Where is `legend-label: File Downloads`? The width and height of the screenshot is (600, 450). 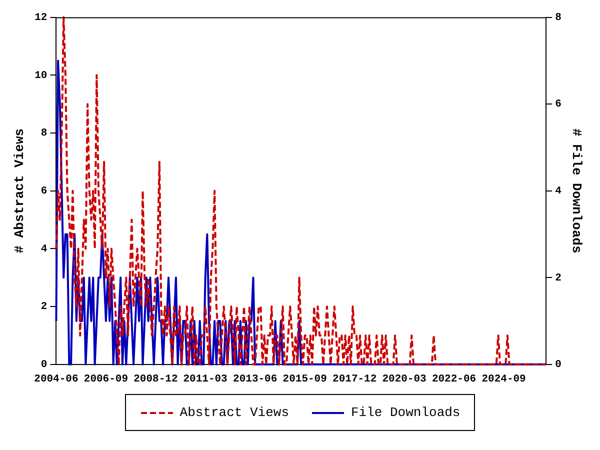
legend-label: File Downloads is located at coordinates (405, 412).